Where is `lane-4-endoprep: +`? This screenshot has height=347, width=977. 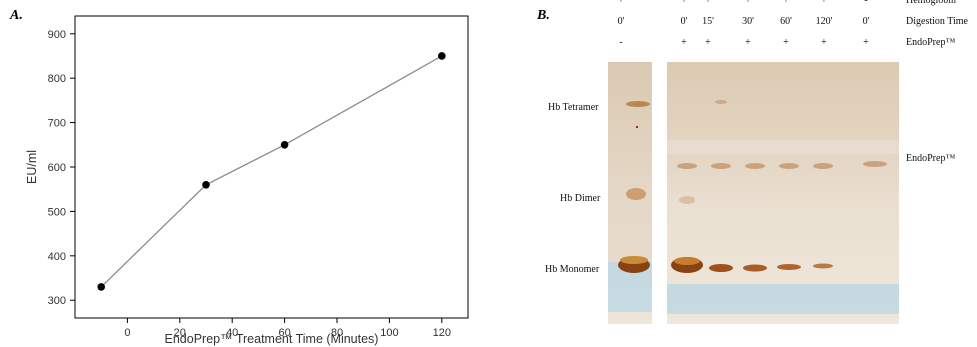
lane-4-endoprep: + is located at coordinates (748, 42).